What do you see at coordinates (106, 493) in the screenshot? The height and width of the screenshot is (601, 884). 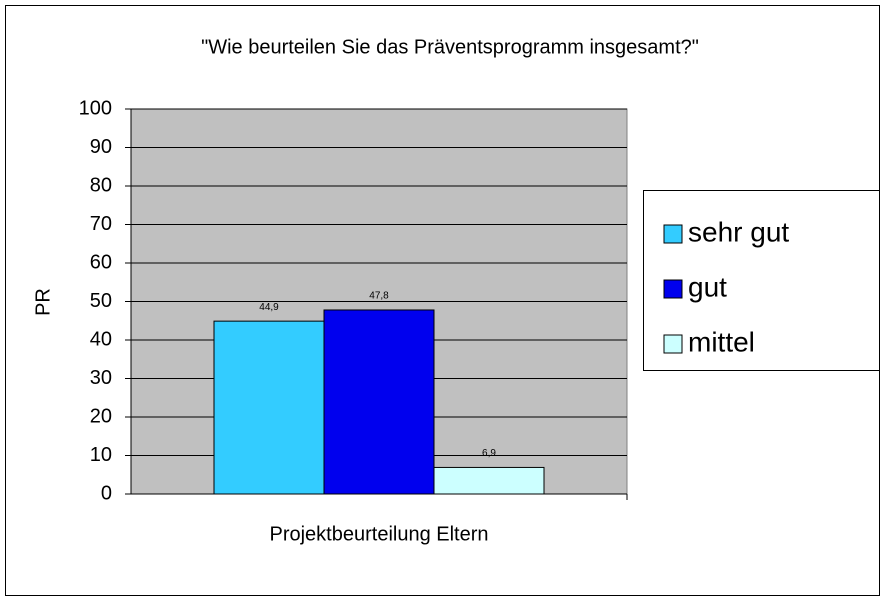 I see `y-tick-label: 0` at bounding box center [106, 493].